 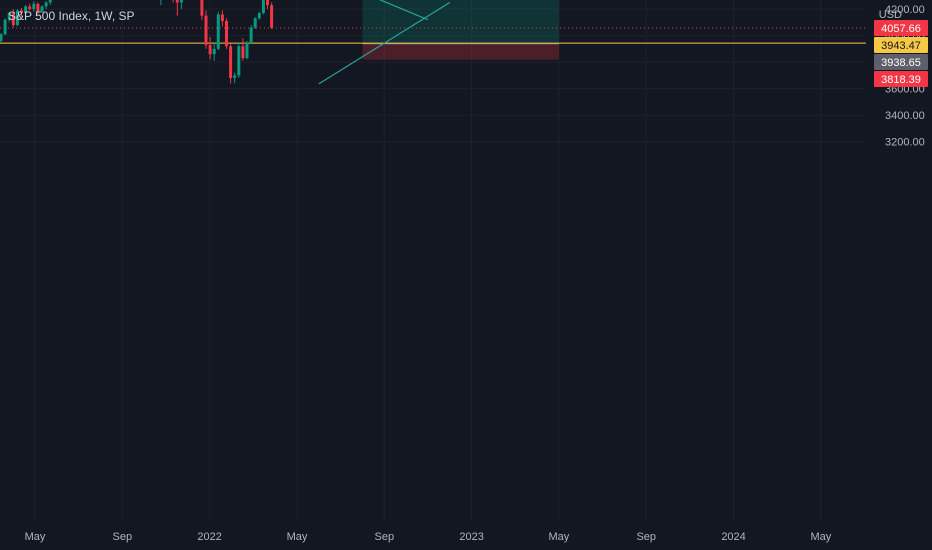 I want to click on y-tick-label: 3400.00, so click(x=905, y=116).